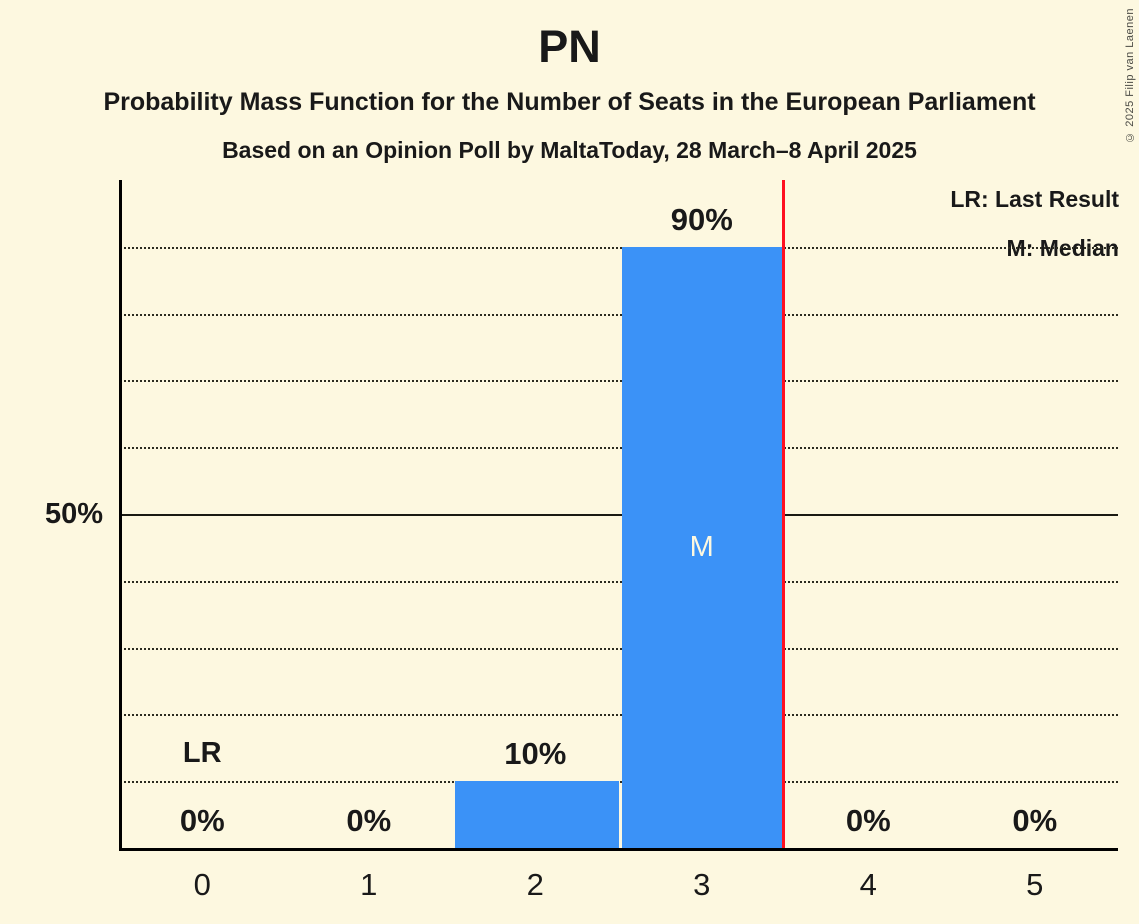 The width and height of the screenshot is (1139, 924). What do you see at coordinates (369, 884) in the screenshot?
I see `x-axis-tick-label: 1` at bounding box center [369, 884].